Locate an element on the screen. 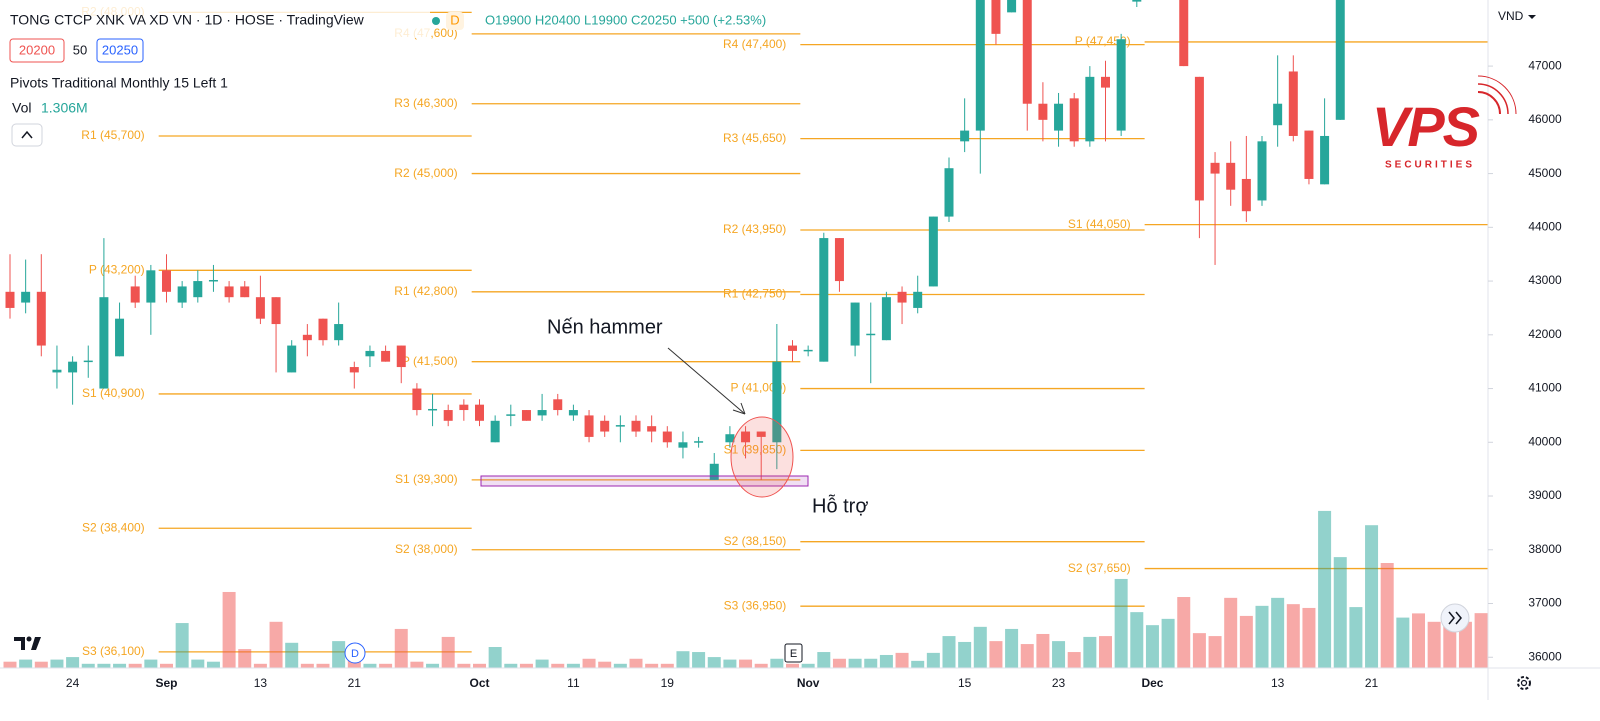 The height and width of the screenshot is (721, 1600). buy-box is located at coordinates (120, 50).